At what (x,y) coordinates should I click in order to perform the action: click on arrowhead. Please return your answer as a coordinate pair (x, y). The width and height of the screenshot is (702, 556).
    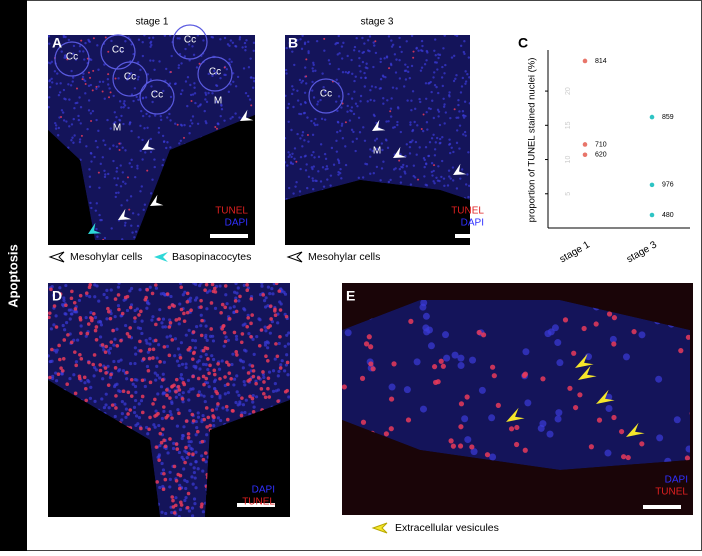
    Looking at the image, I should click on (125, 214).